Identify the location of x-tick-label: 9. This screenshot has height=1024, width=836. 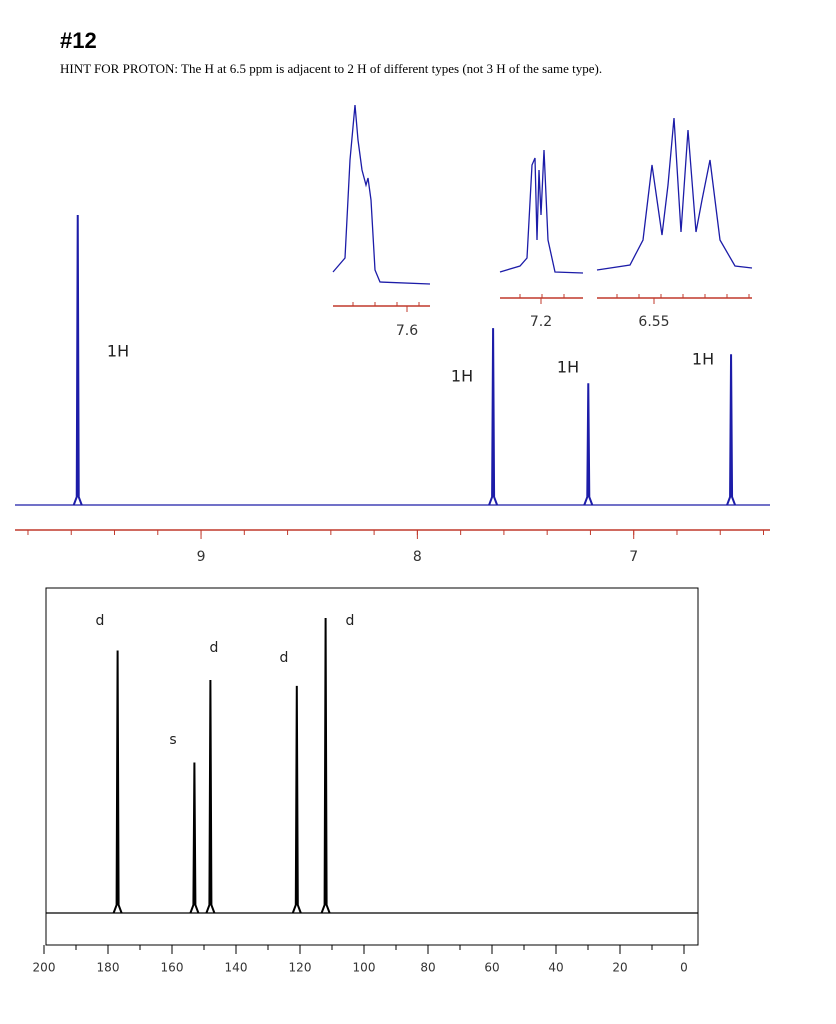
(201, 557).